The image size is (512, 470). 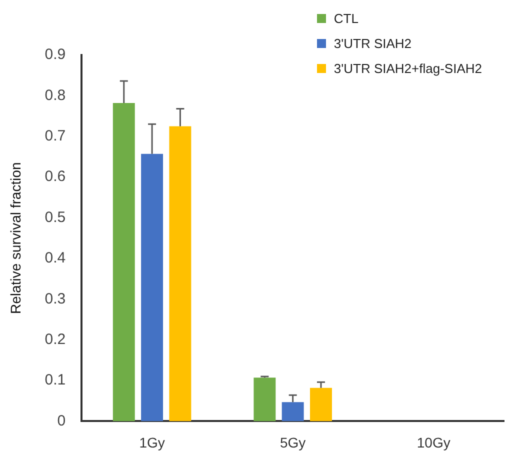 What do you see at coordinates (55, 55) in the screenshot?
I see `y-tick-label: 0.9` at bounding box center [55, 55].